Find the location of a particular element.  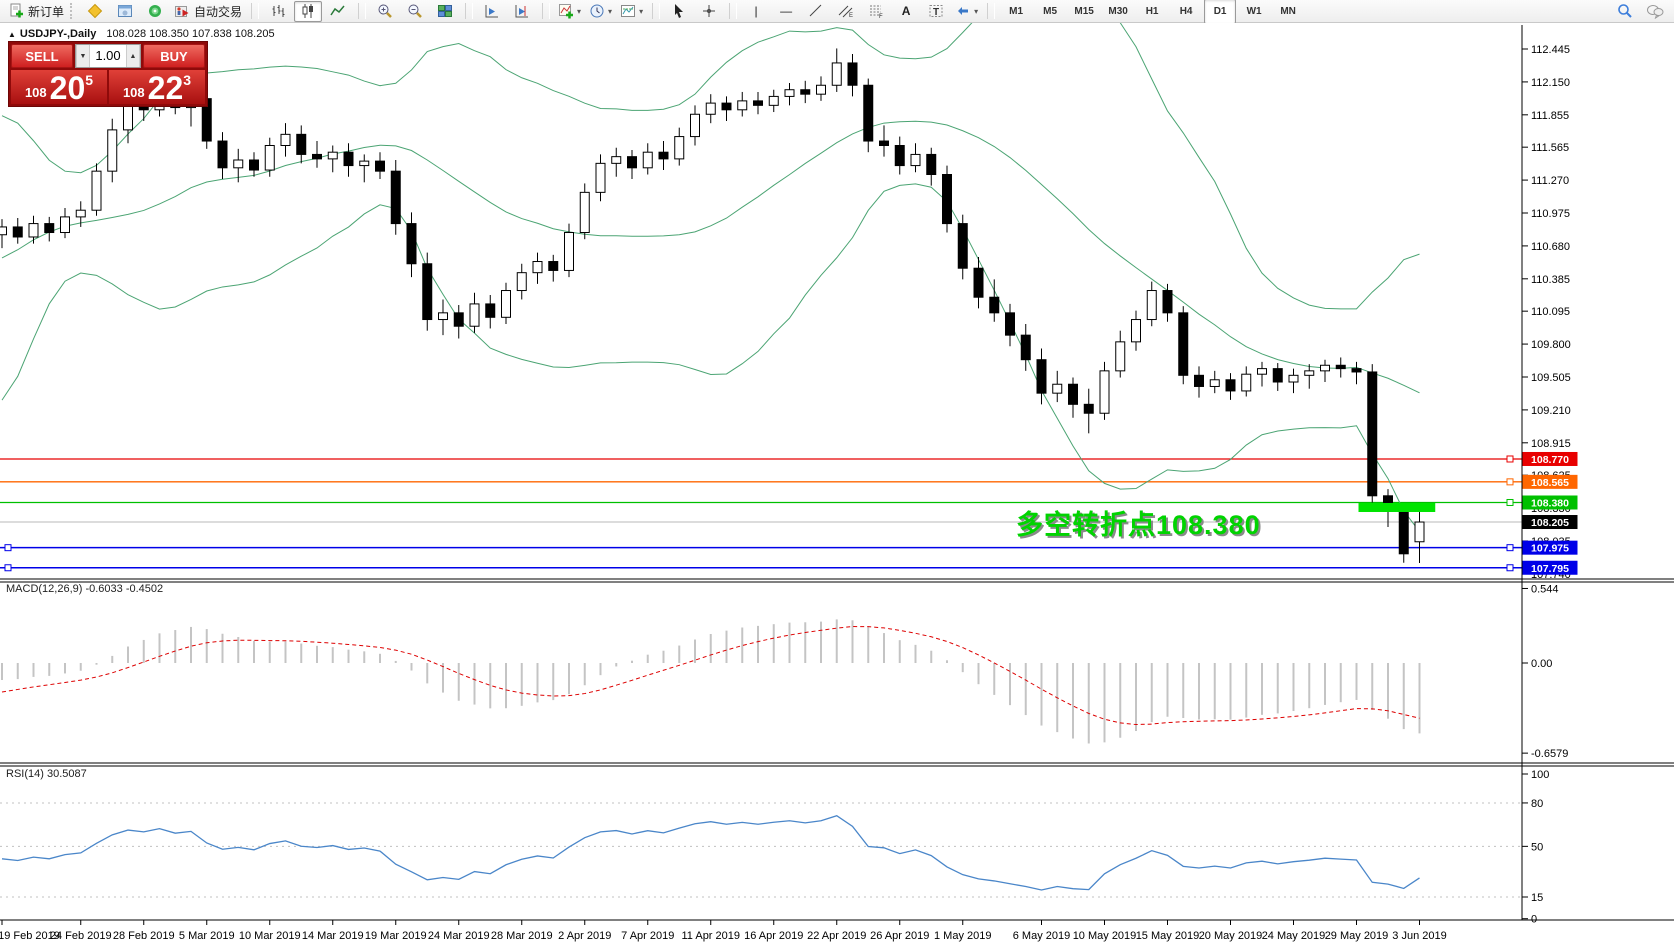

indicators-button: ▾ is located at coordinates (569, 11).